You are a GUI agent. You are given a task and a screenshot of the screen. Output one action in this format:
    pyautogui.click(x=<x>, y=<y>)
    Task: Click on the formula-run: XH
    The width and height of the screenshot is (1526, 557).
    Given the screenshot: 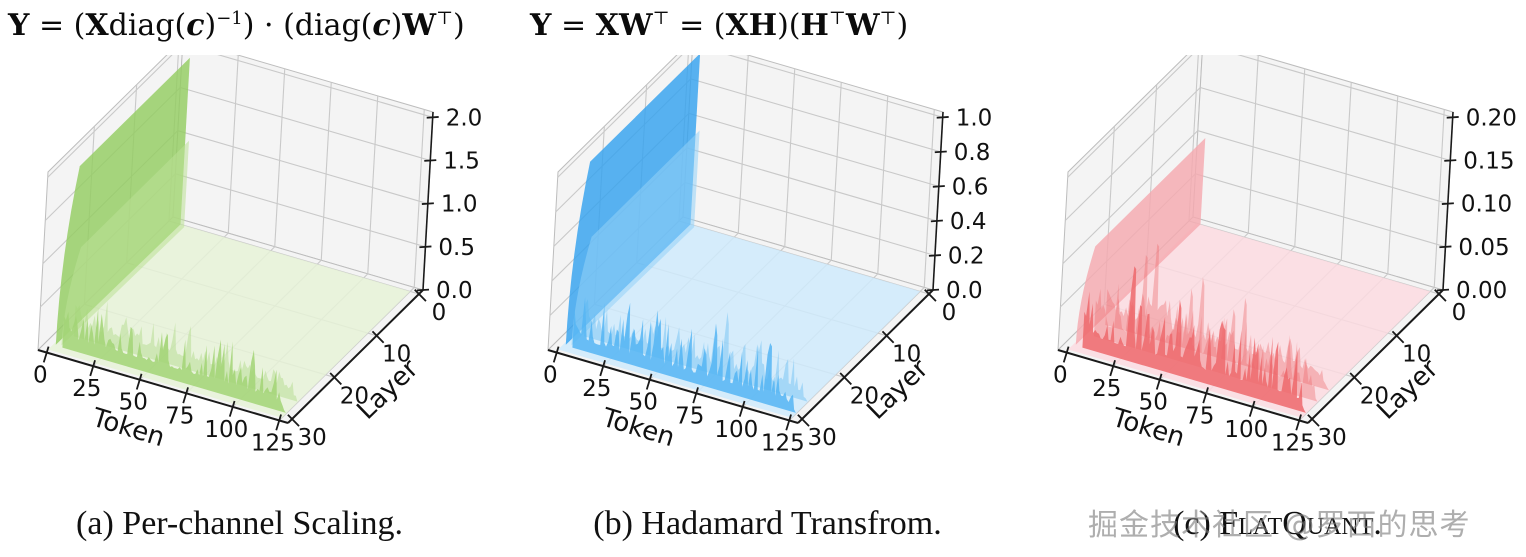 What is the action you would take?
    pyautogui.click(x=751, y=25)
    